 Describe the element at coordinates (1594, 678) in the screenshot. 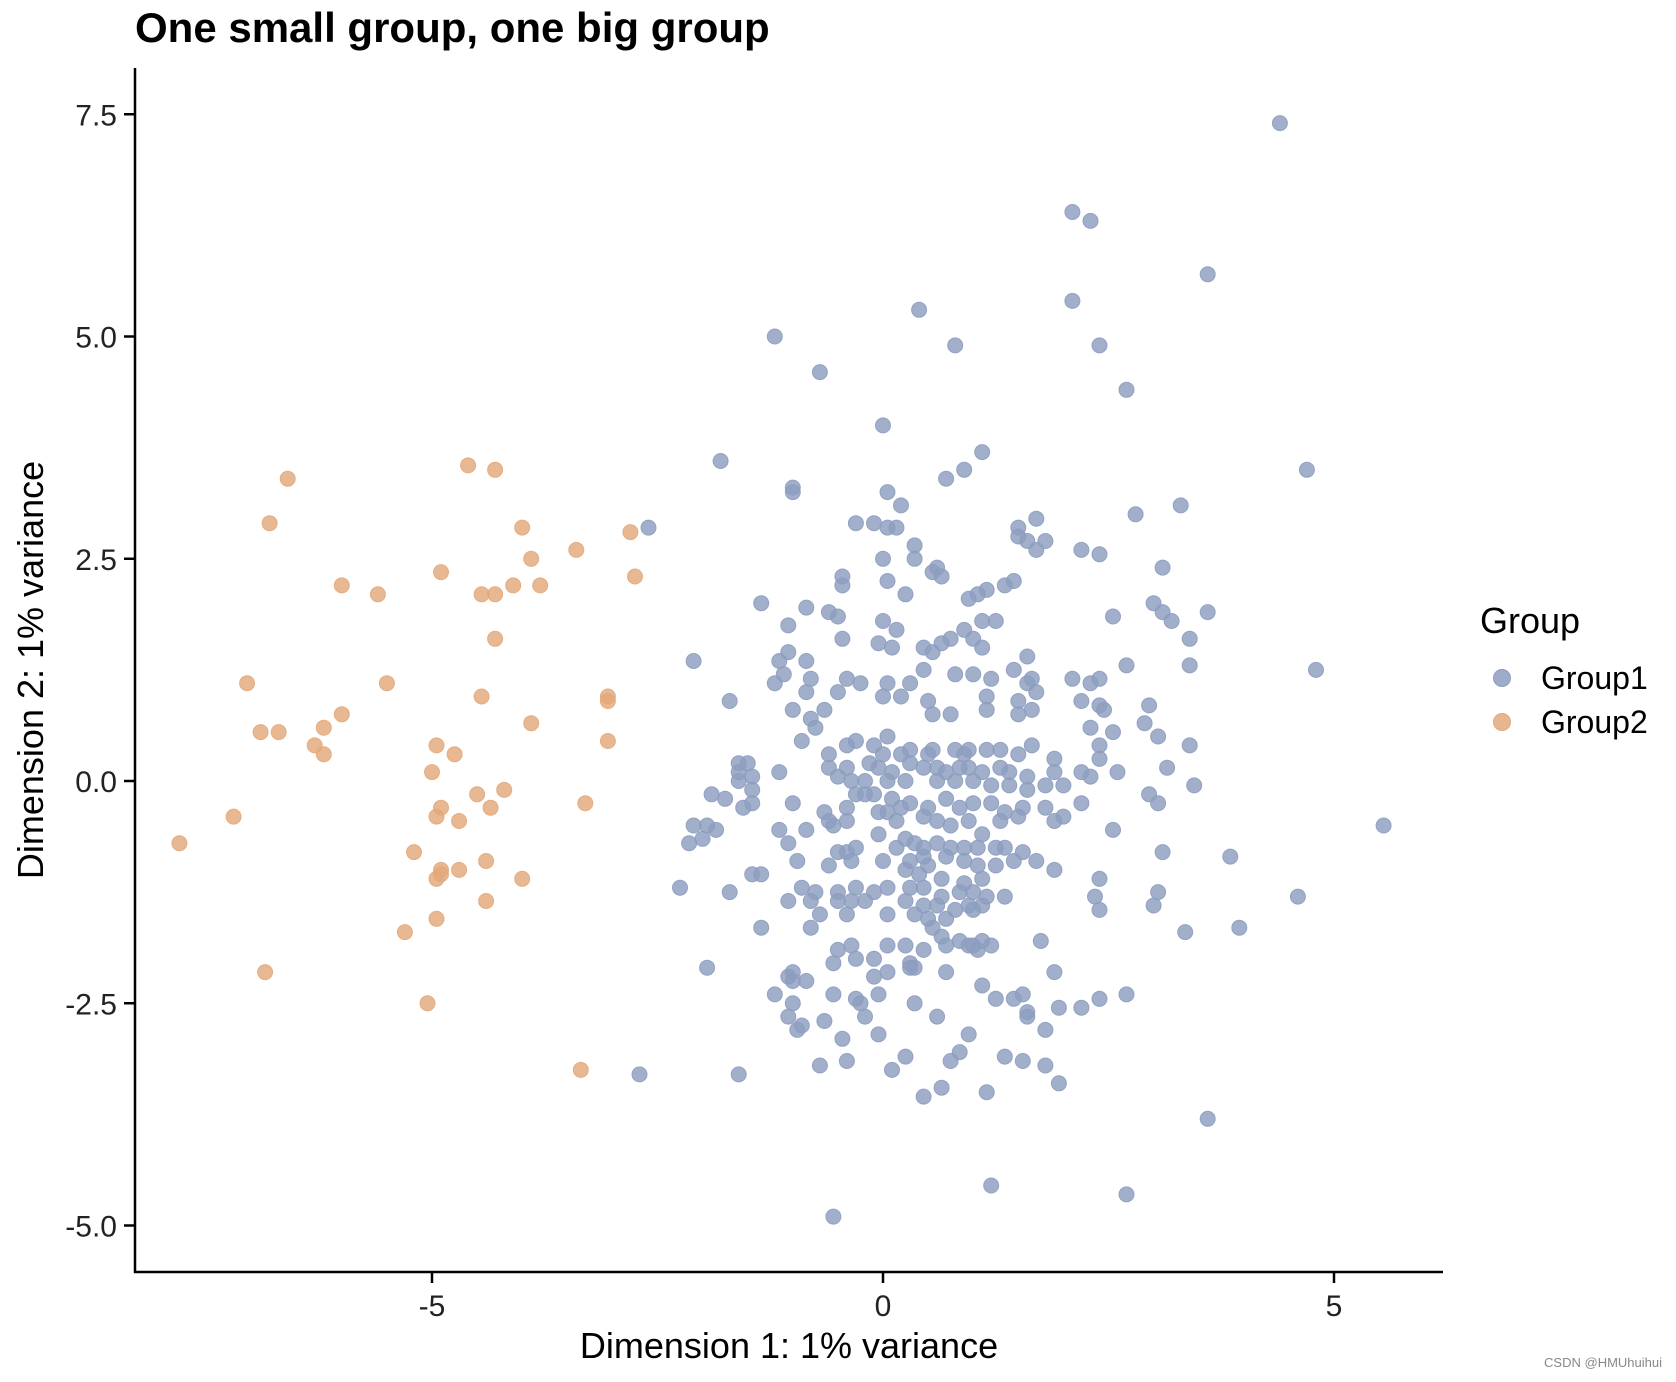

I see `legend-label-group1: Group1` at that location.